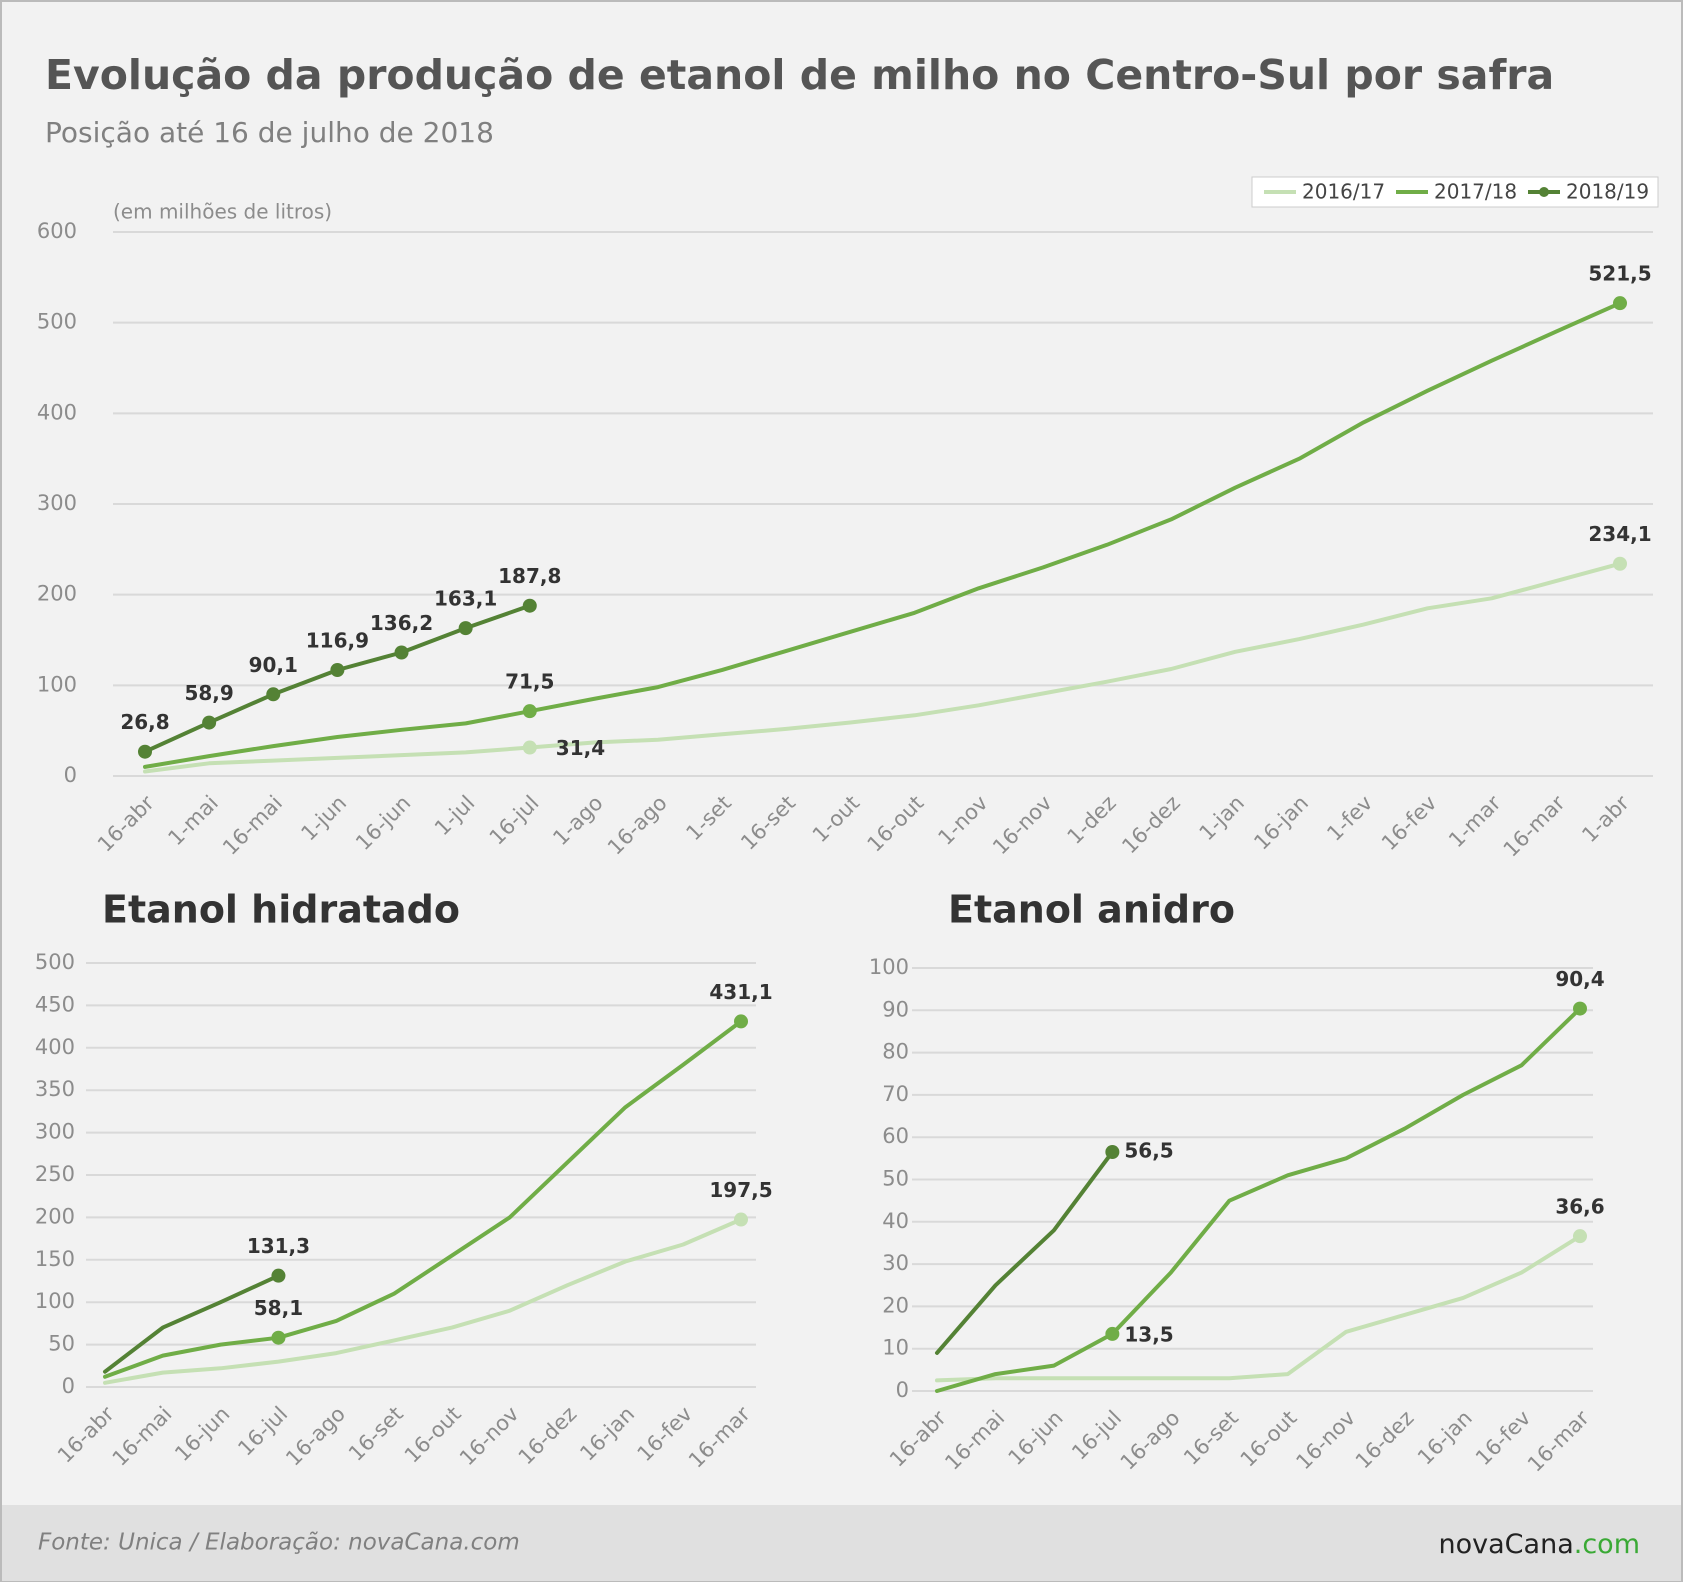 This screenshot has height=1582, width=1683. What do you see at coordinates (279, 1543) in the screenshot?
I see `source: Fonte: Unica / Elaboração: novaCana.com` at bounding box center [279, 1543].